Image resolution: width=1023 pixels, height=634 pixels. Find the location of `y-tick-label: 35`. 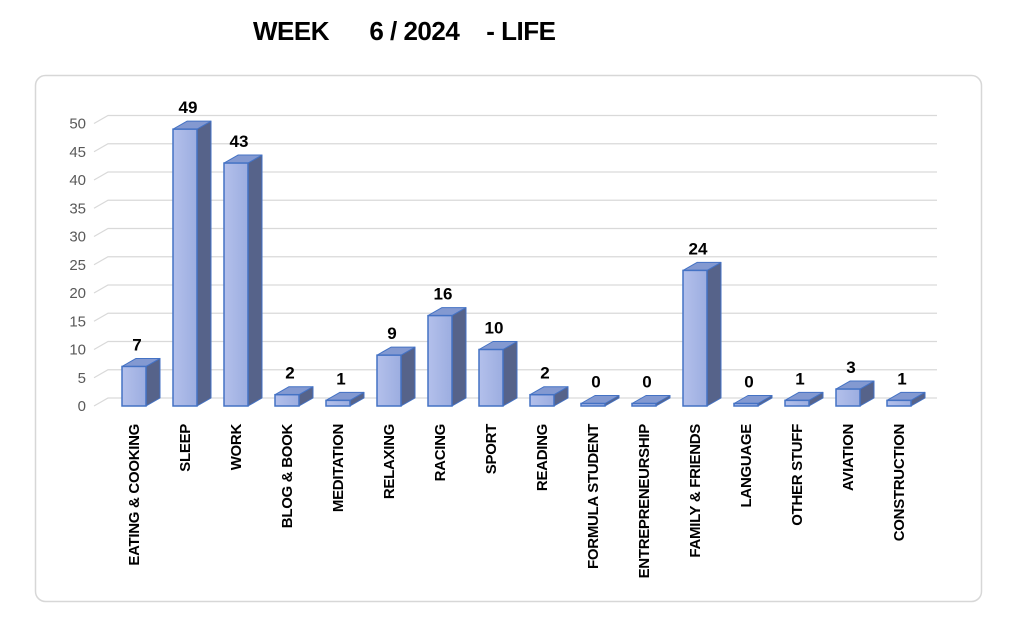

y-tick-label: 35 is located at coordinates (77, 208).